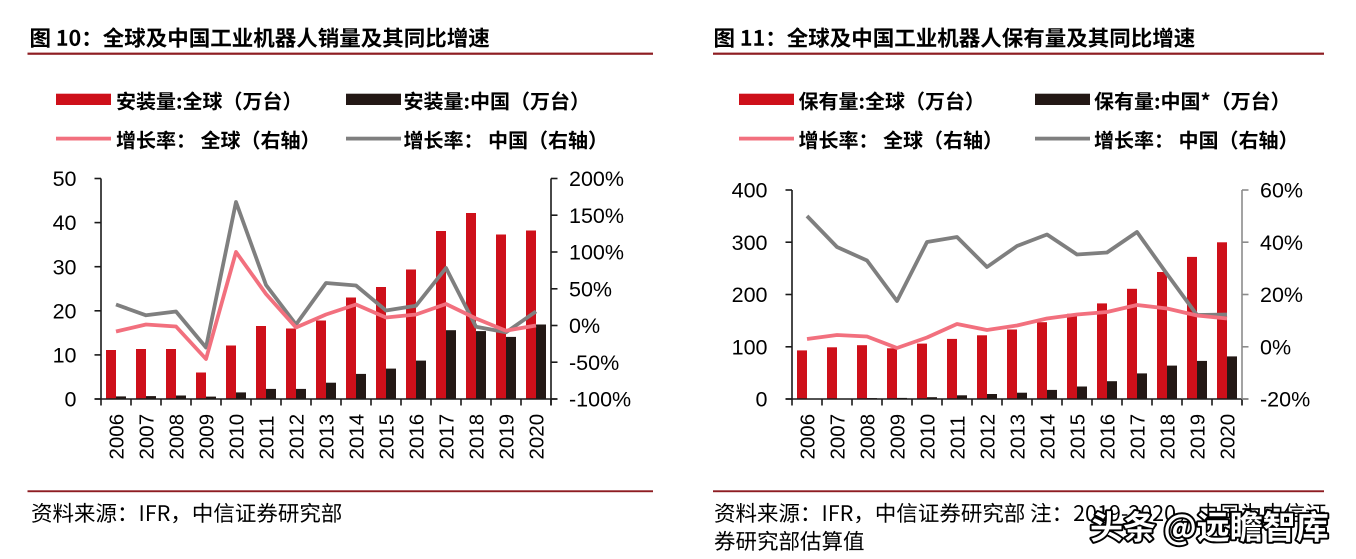  Describe the element at coordinates (1285, 400) in the screenshot. I see `svg-text: -20%` at that location.